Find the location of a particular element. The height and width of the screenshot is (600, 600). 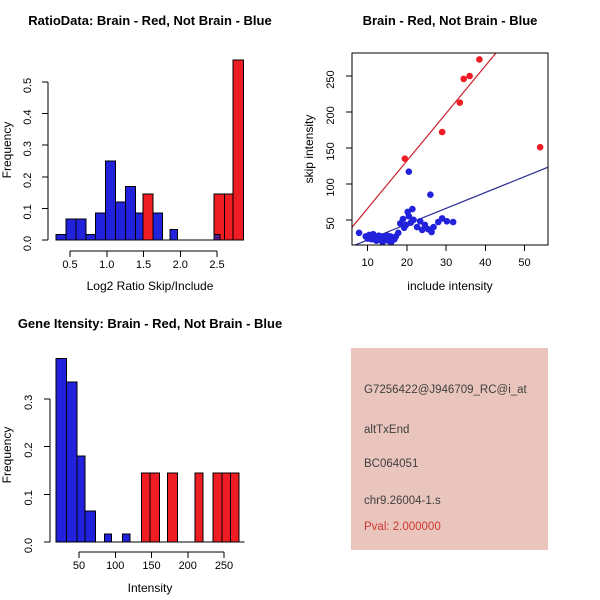

x-tick-label: 20 is located at coordinates (407, 263).